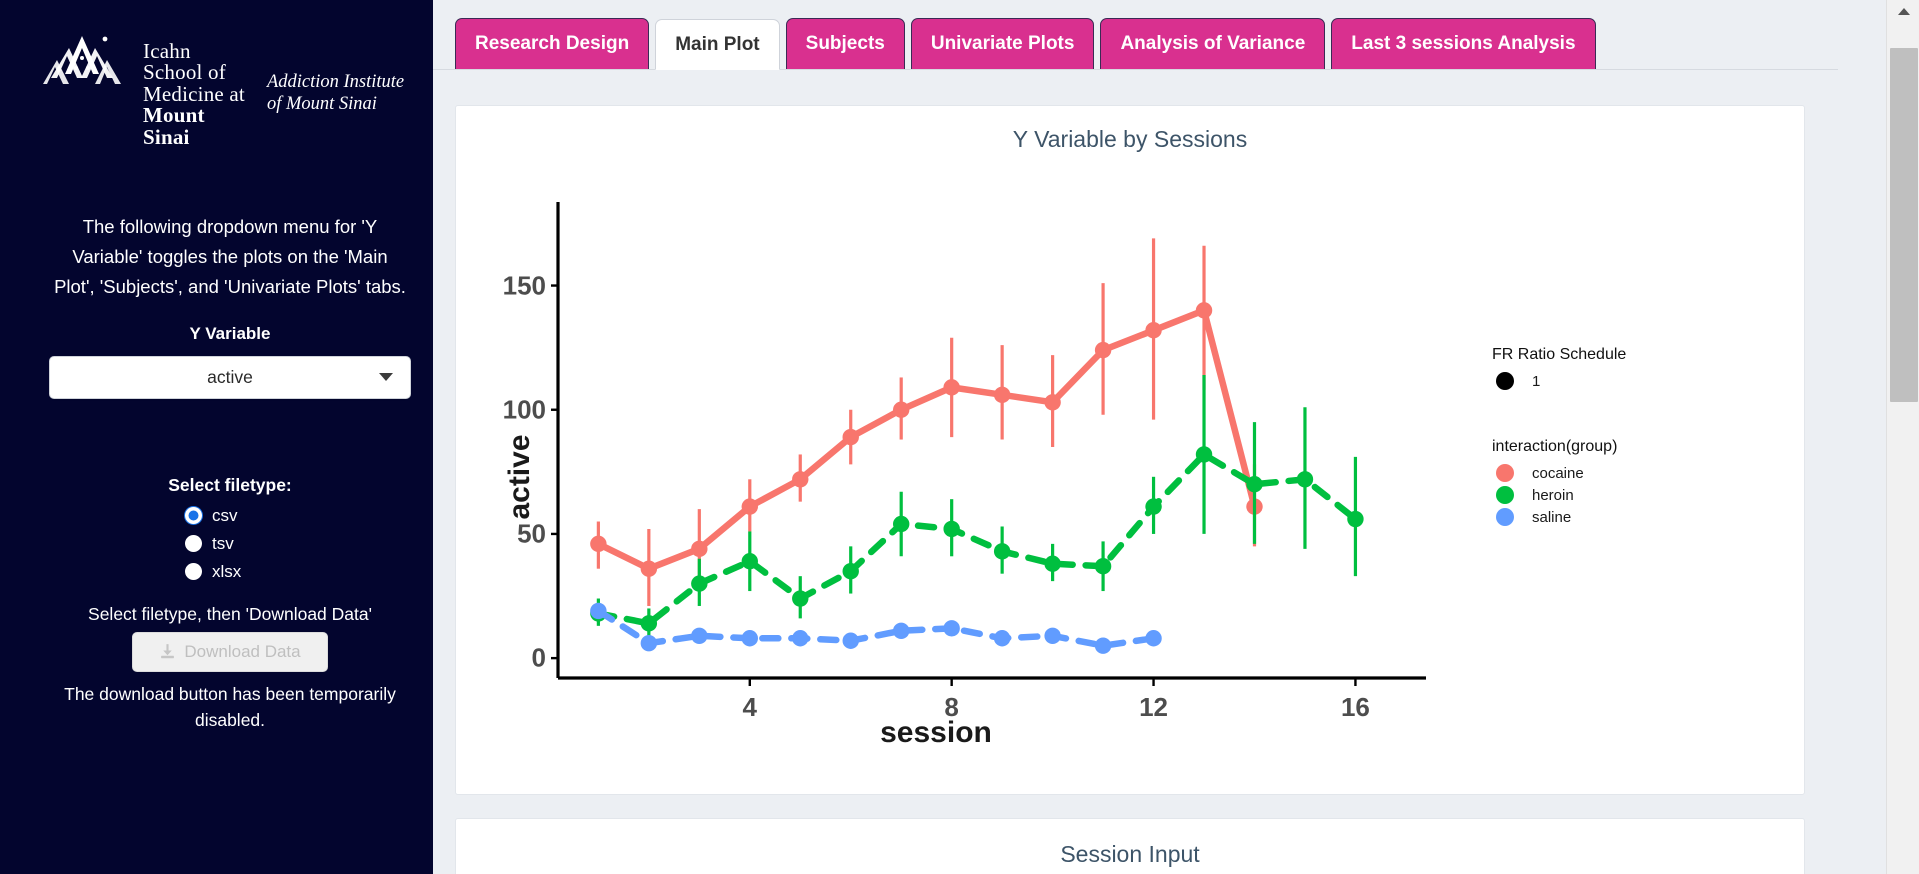  Describe the element at coordinates (193, 544) in the screenshot. I see `radio-dot-tsv` at that location.